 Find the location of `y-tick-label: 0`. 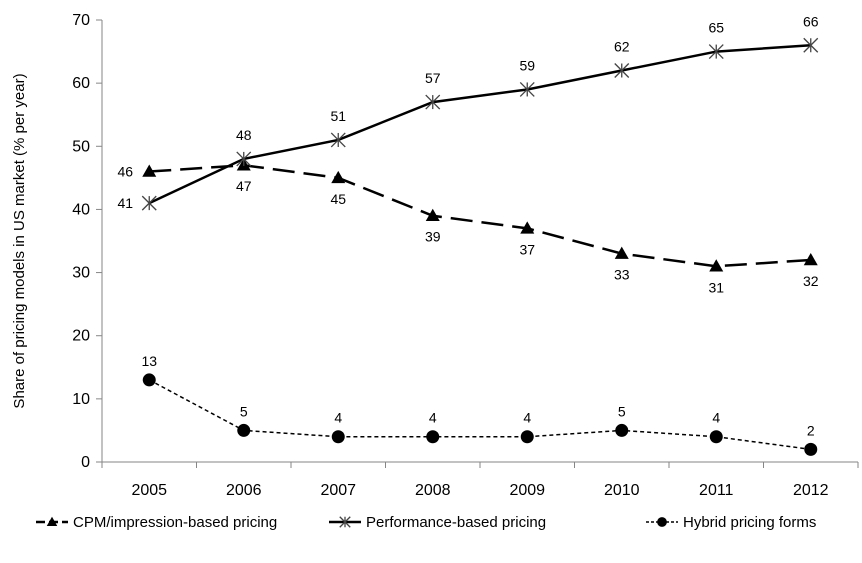

y-tick-label: 0 is located at coordinates (85, 462).